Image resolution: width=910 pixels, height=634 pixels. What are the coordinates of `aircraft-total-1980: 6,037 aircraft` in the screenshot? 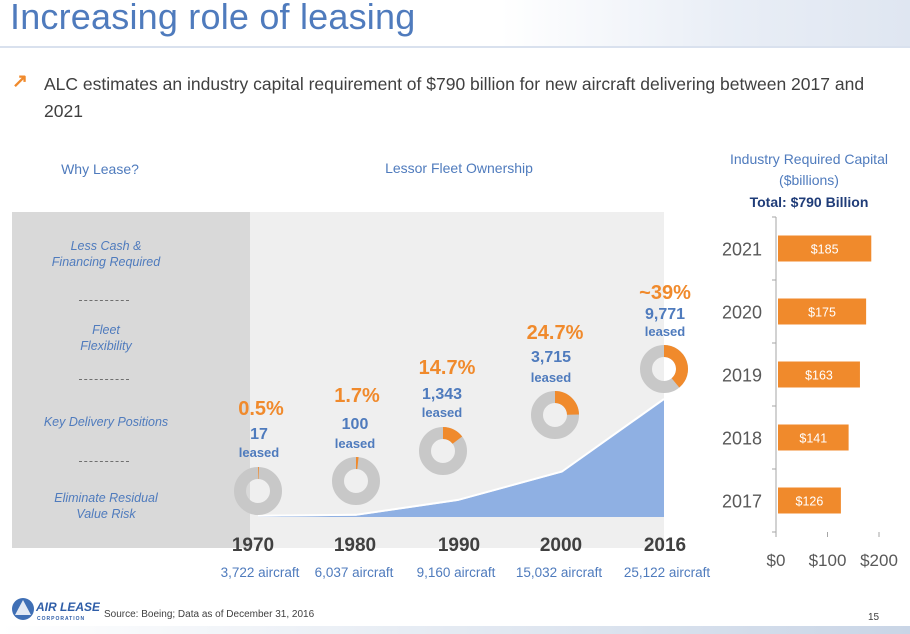 It's located at (354, 572).